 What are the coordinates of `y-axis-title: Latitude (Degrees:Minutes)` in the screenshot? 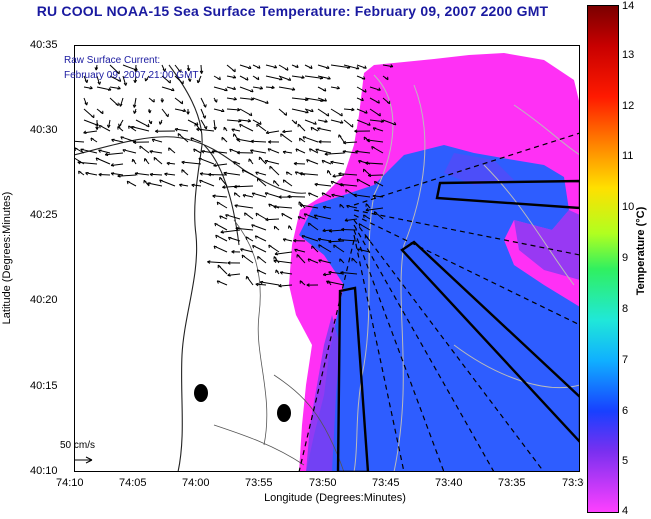 It's located at (7, 258).